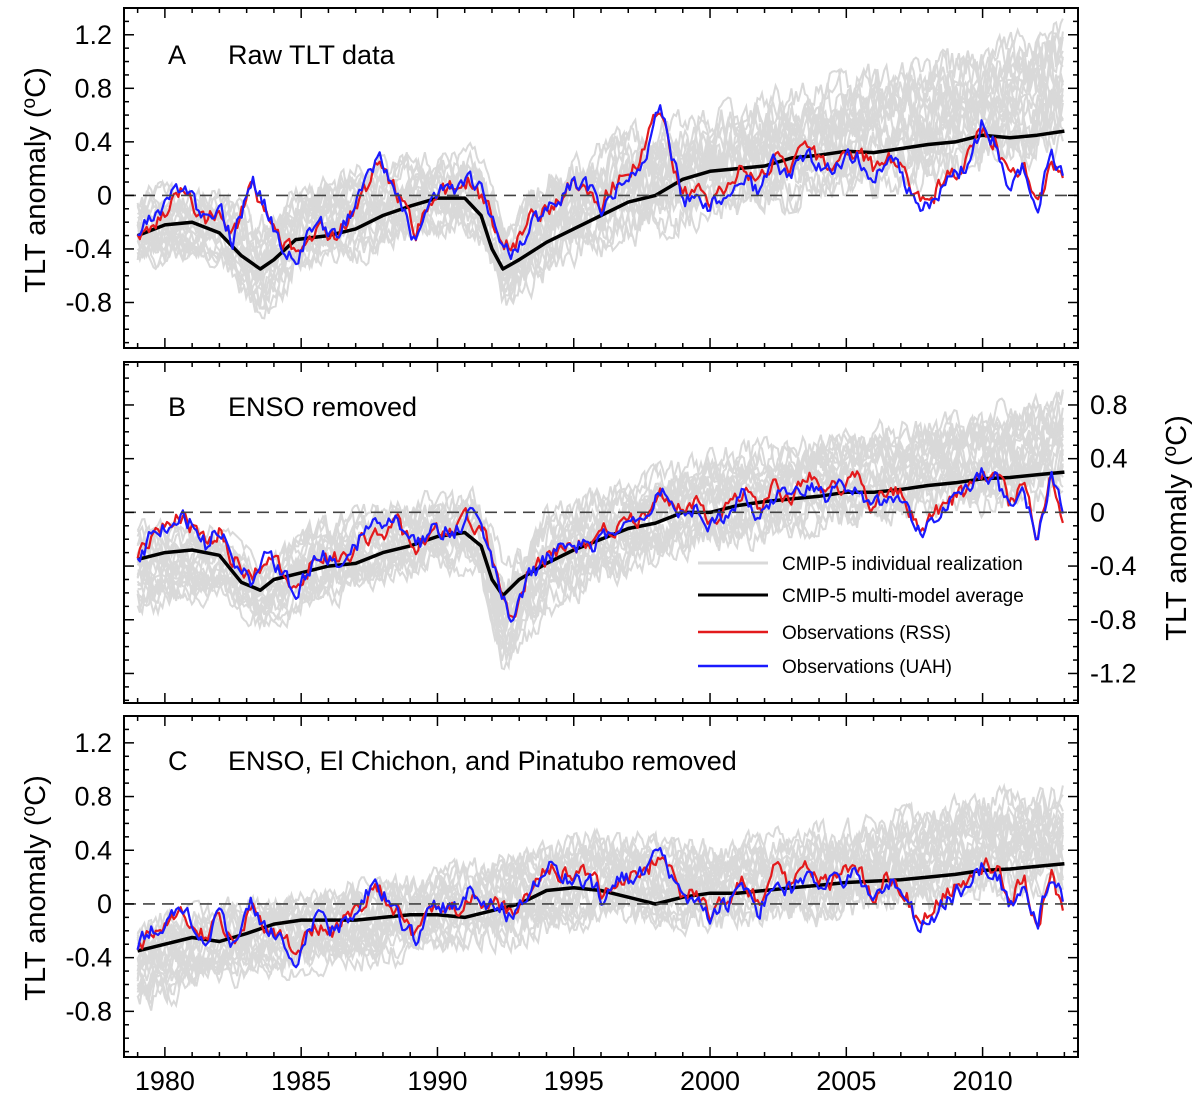 This screenshot has height=1099, width=1204. Describe the element at coordinates (710, 1081) in the screenshot. I see `x-tick-label: 2000` at that location.